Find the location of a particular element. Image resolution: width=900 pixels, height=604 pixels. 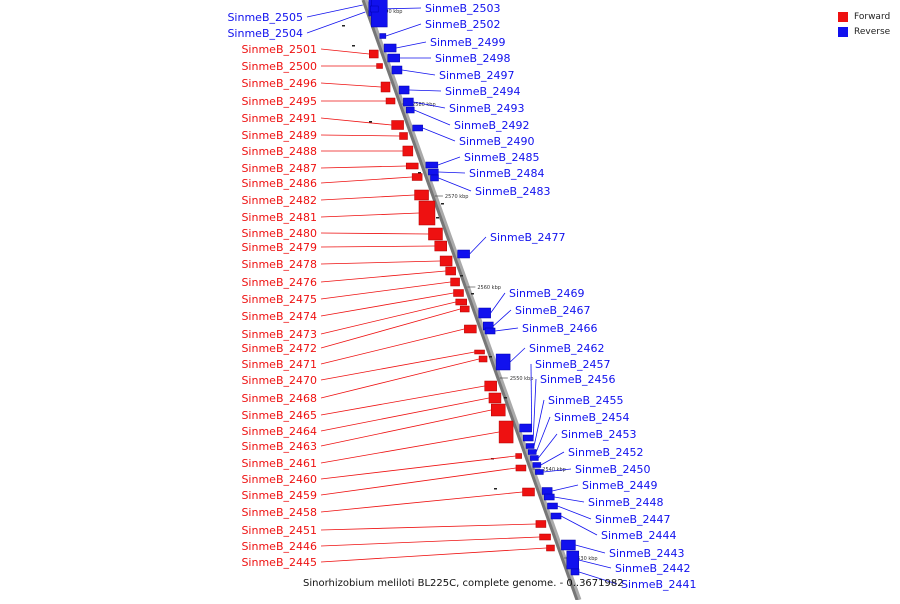

gene-label-forward: SinmeB_2459 is located at coordinates (279, 495).